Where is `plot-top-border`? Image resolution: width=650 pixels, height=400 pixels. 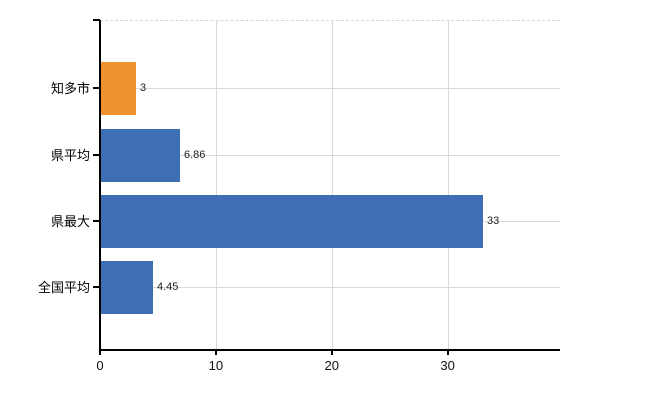
plot-top-border is located at coordinates (330, 20).